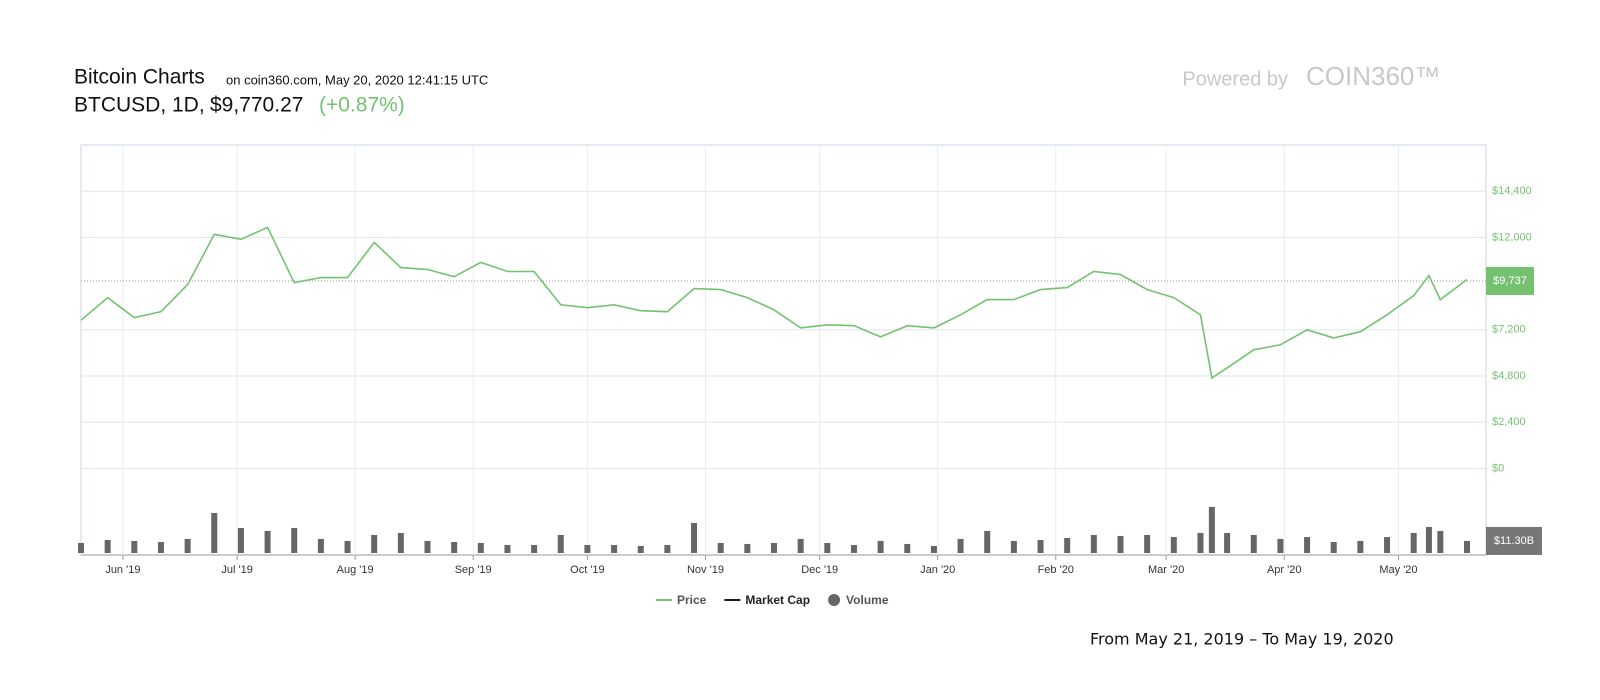 Image resolution: width=1600 pixels, height=700 pixels. I want to click on x-tick-label: Mar '20, so click(1166, 570).